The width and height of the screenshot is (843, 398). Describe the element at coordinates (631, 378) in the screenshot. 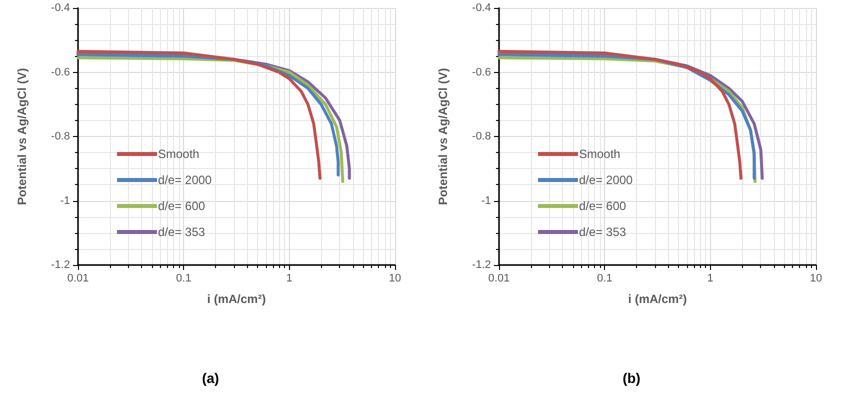

I see `text: (b)` at that location.